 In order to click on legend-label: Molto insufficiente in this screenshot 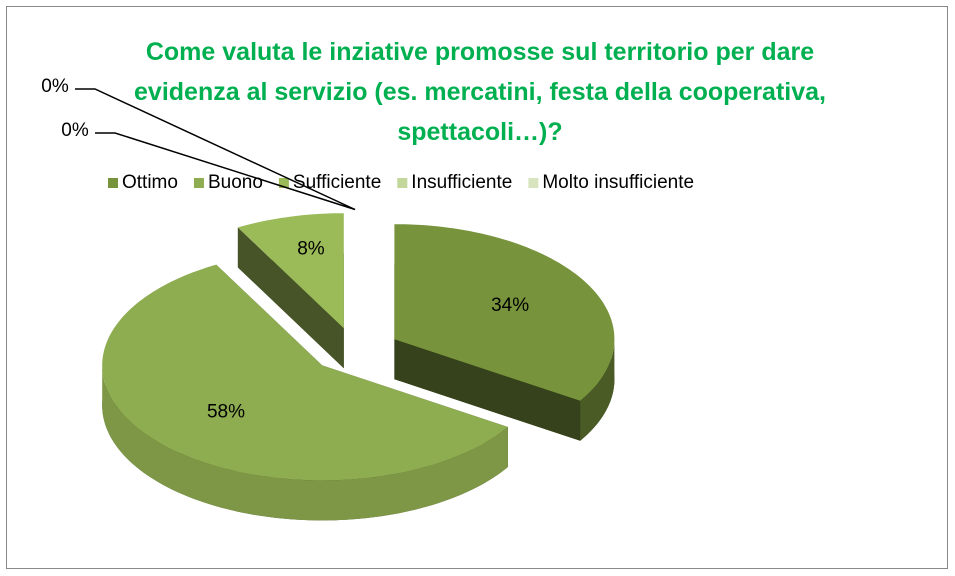, I will do `click(618, 182)`.